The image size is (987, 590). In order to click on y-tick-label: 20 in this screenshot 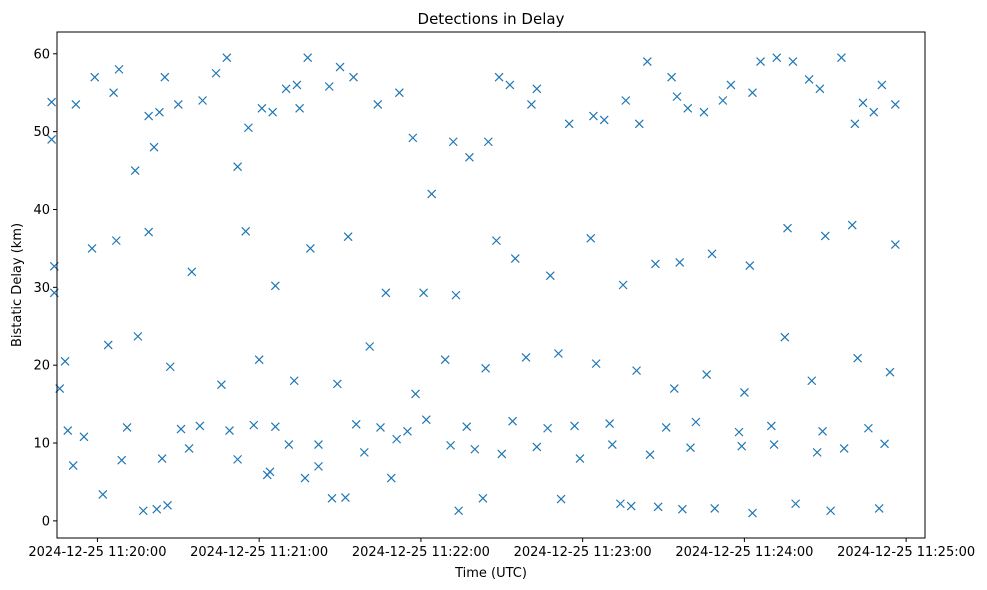, I will do `click(41, 366)`.